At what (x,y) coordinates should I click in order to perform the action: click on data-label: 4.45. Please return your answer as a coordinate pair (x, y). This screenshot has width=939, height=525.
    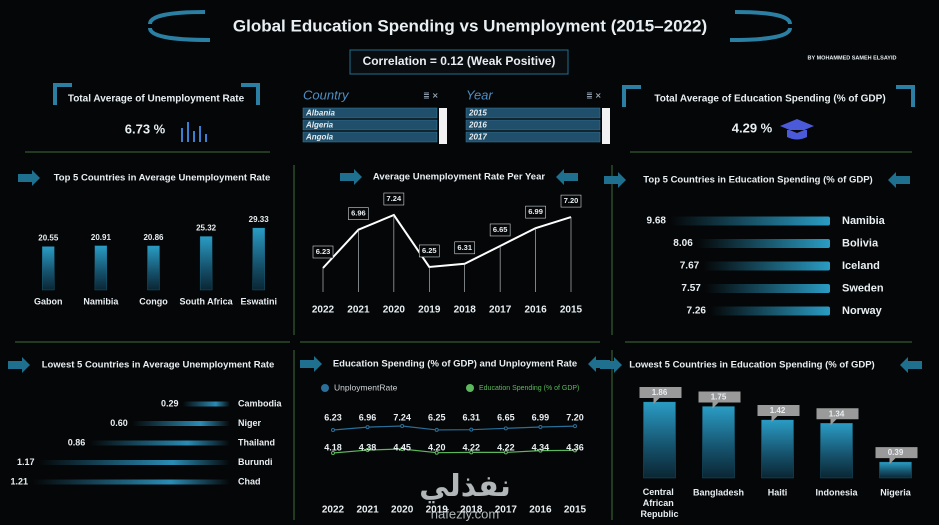
    Looking at the image, I should click on (402, 447).